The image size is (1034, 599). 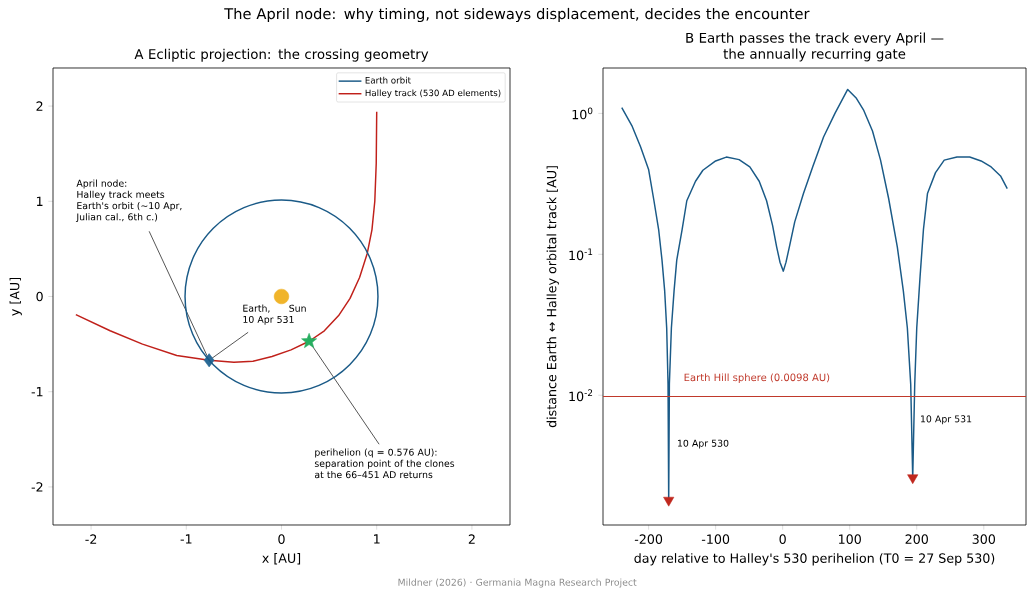 What do you see at coordinates (582, 113) in the screenshot?
I see `y-tick-label: 10$^{0}$` at bounding box center [582, 113].